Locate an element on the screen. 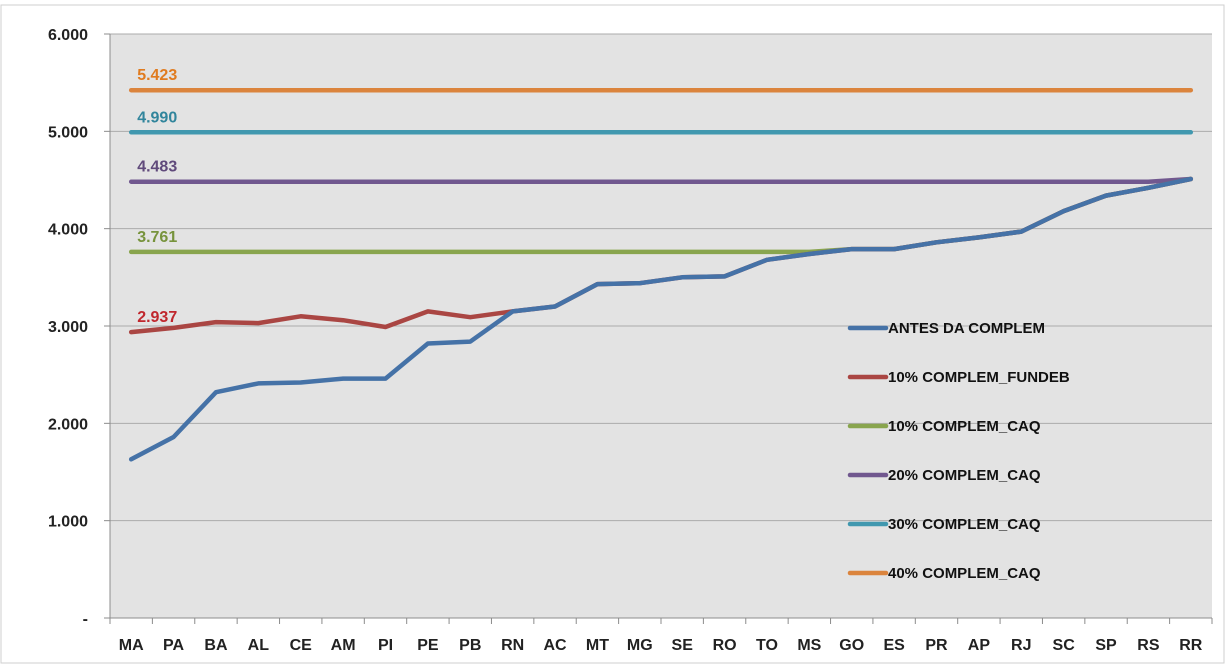  data-label: 3.761 is located at coordinates (157, 237).